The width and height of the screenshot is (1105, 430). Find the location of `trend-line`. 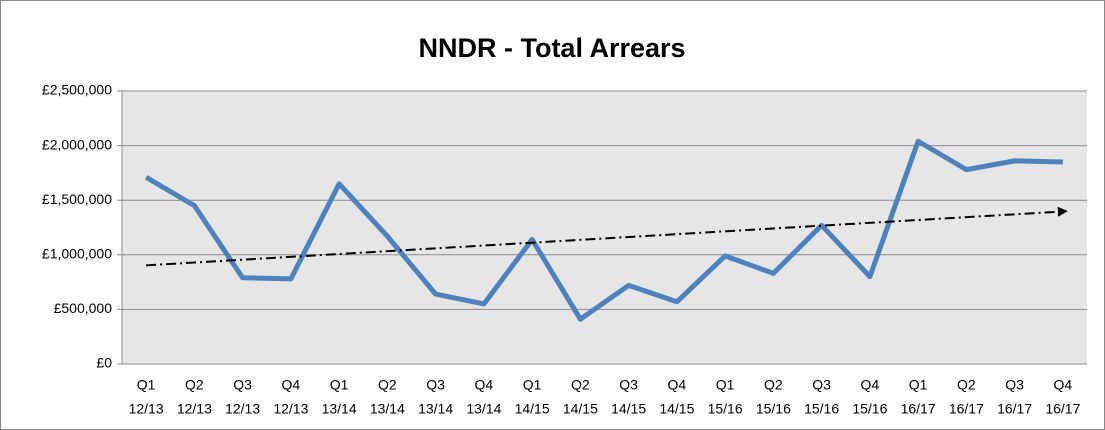

trend-line is located at coordinates (607, 236).